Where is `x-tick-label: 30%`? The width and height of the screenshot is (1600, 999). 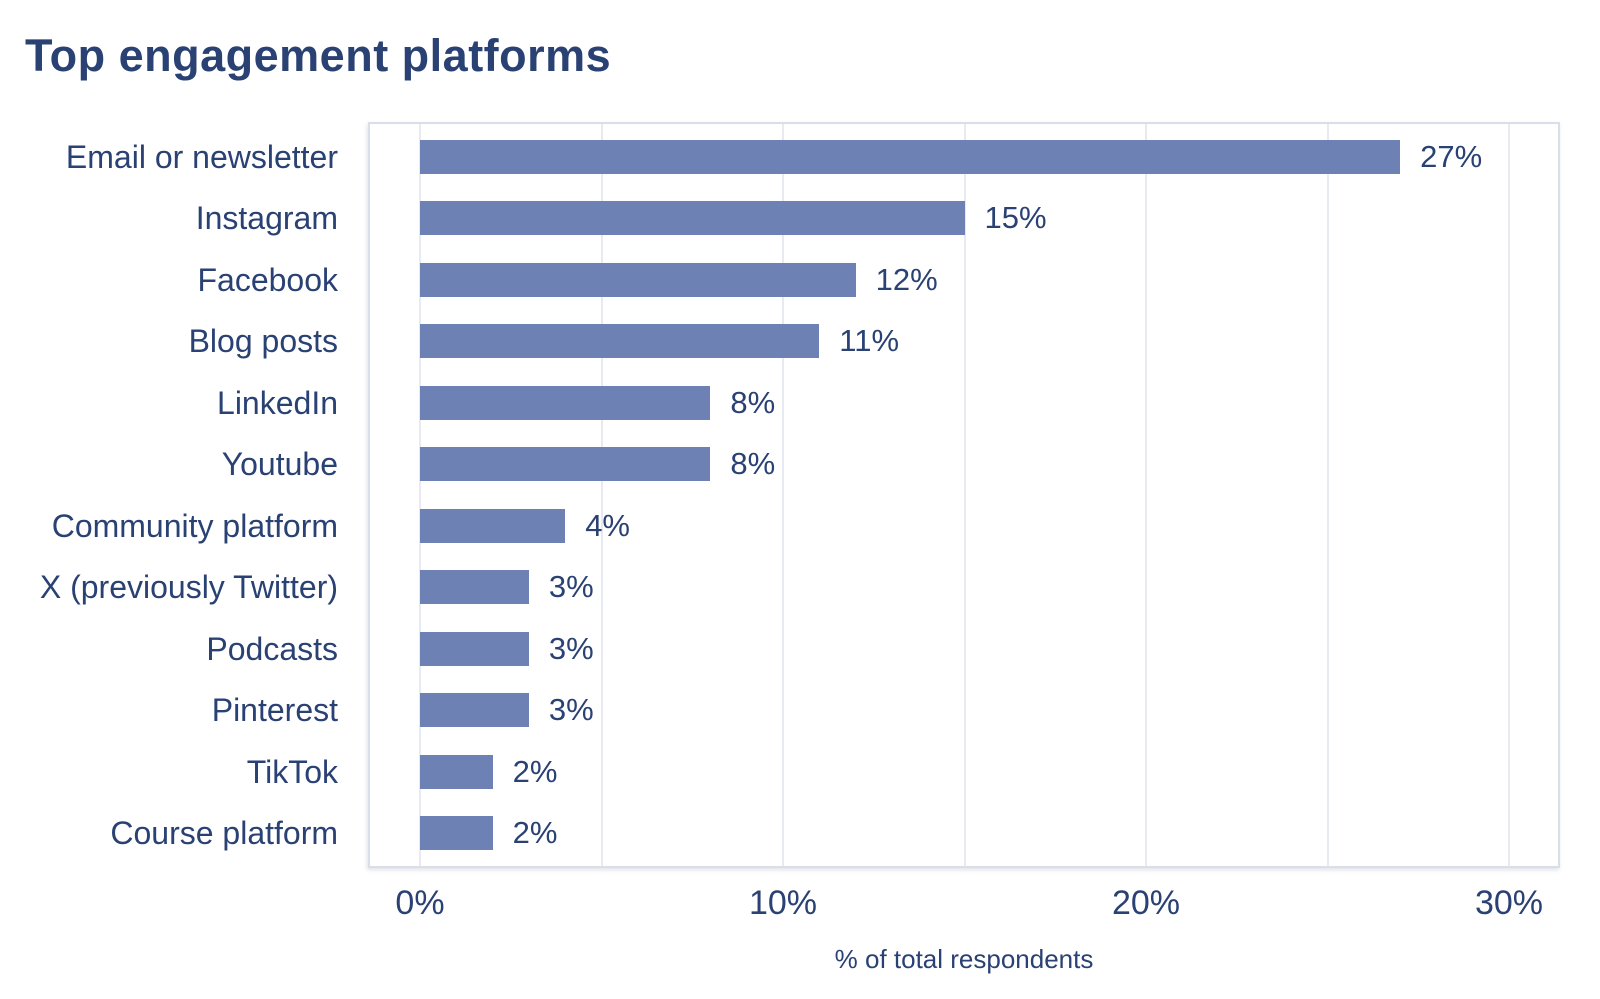 x-tick-label: 30% is located at coordinates (1509, 903).